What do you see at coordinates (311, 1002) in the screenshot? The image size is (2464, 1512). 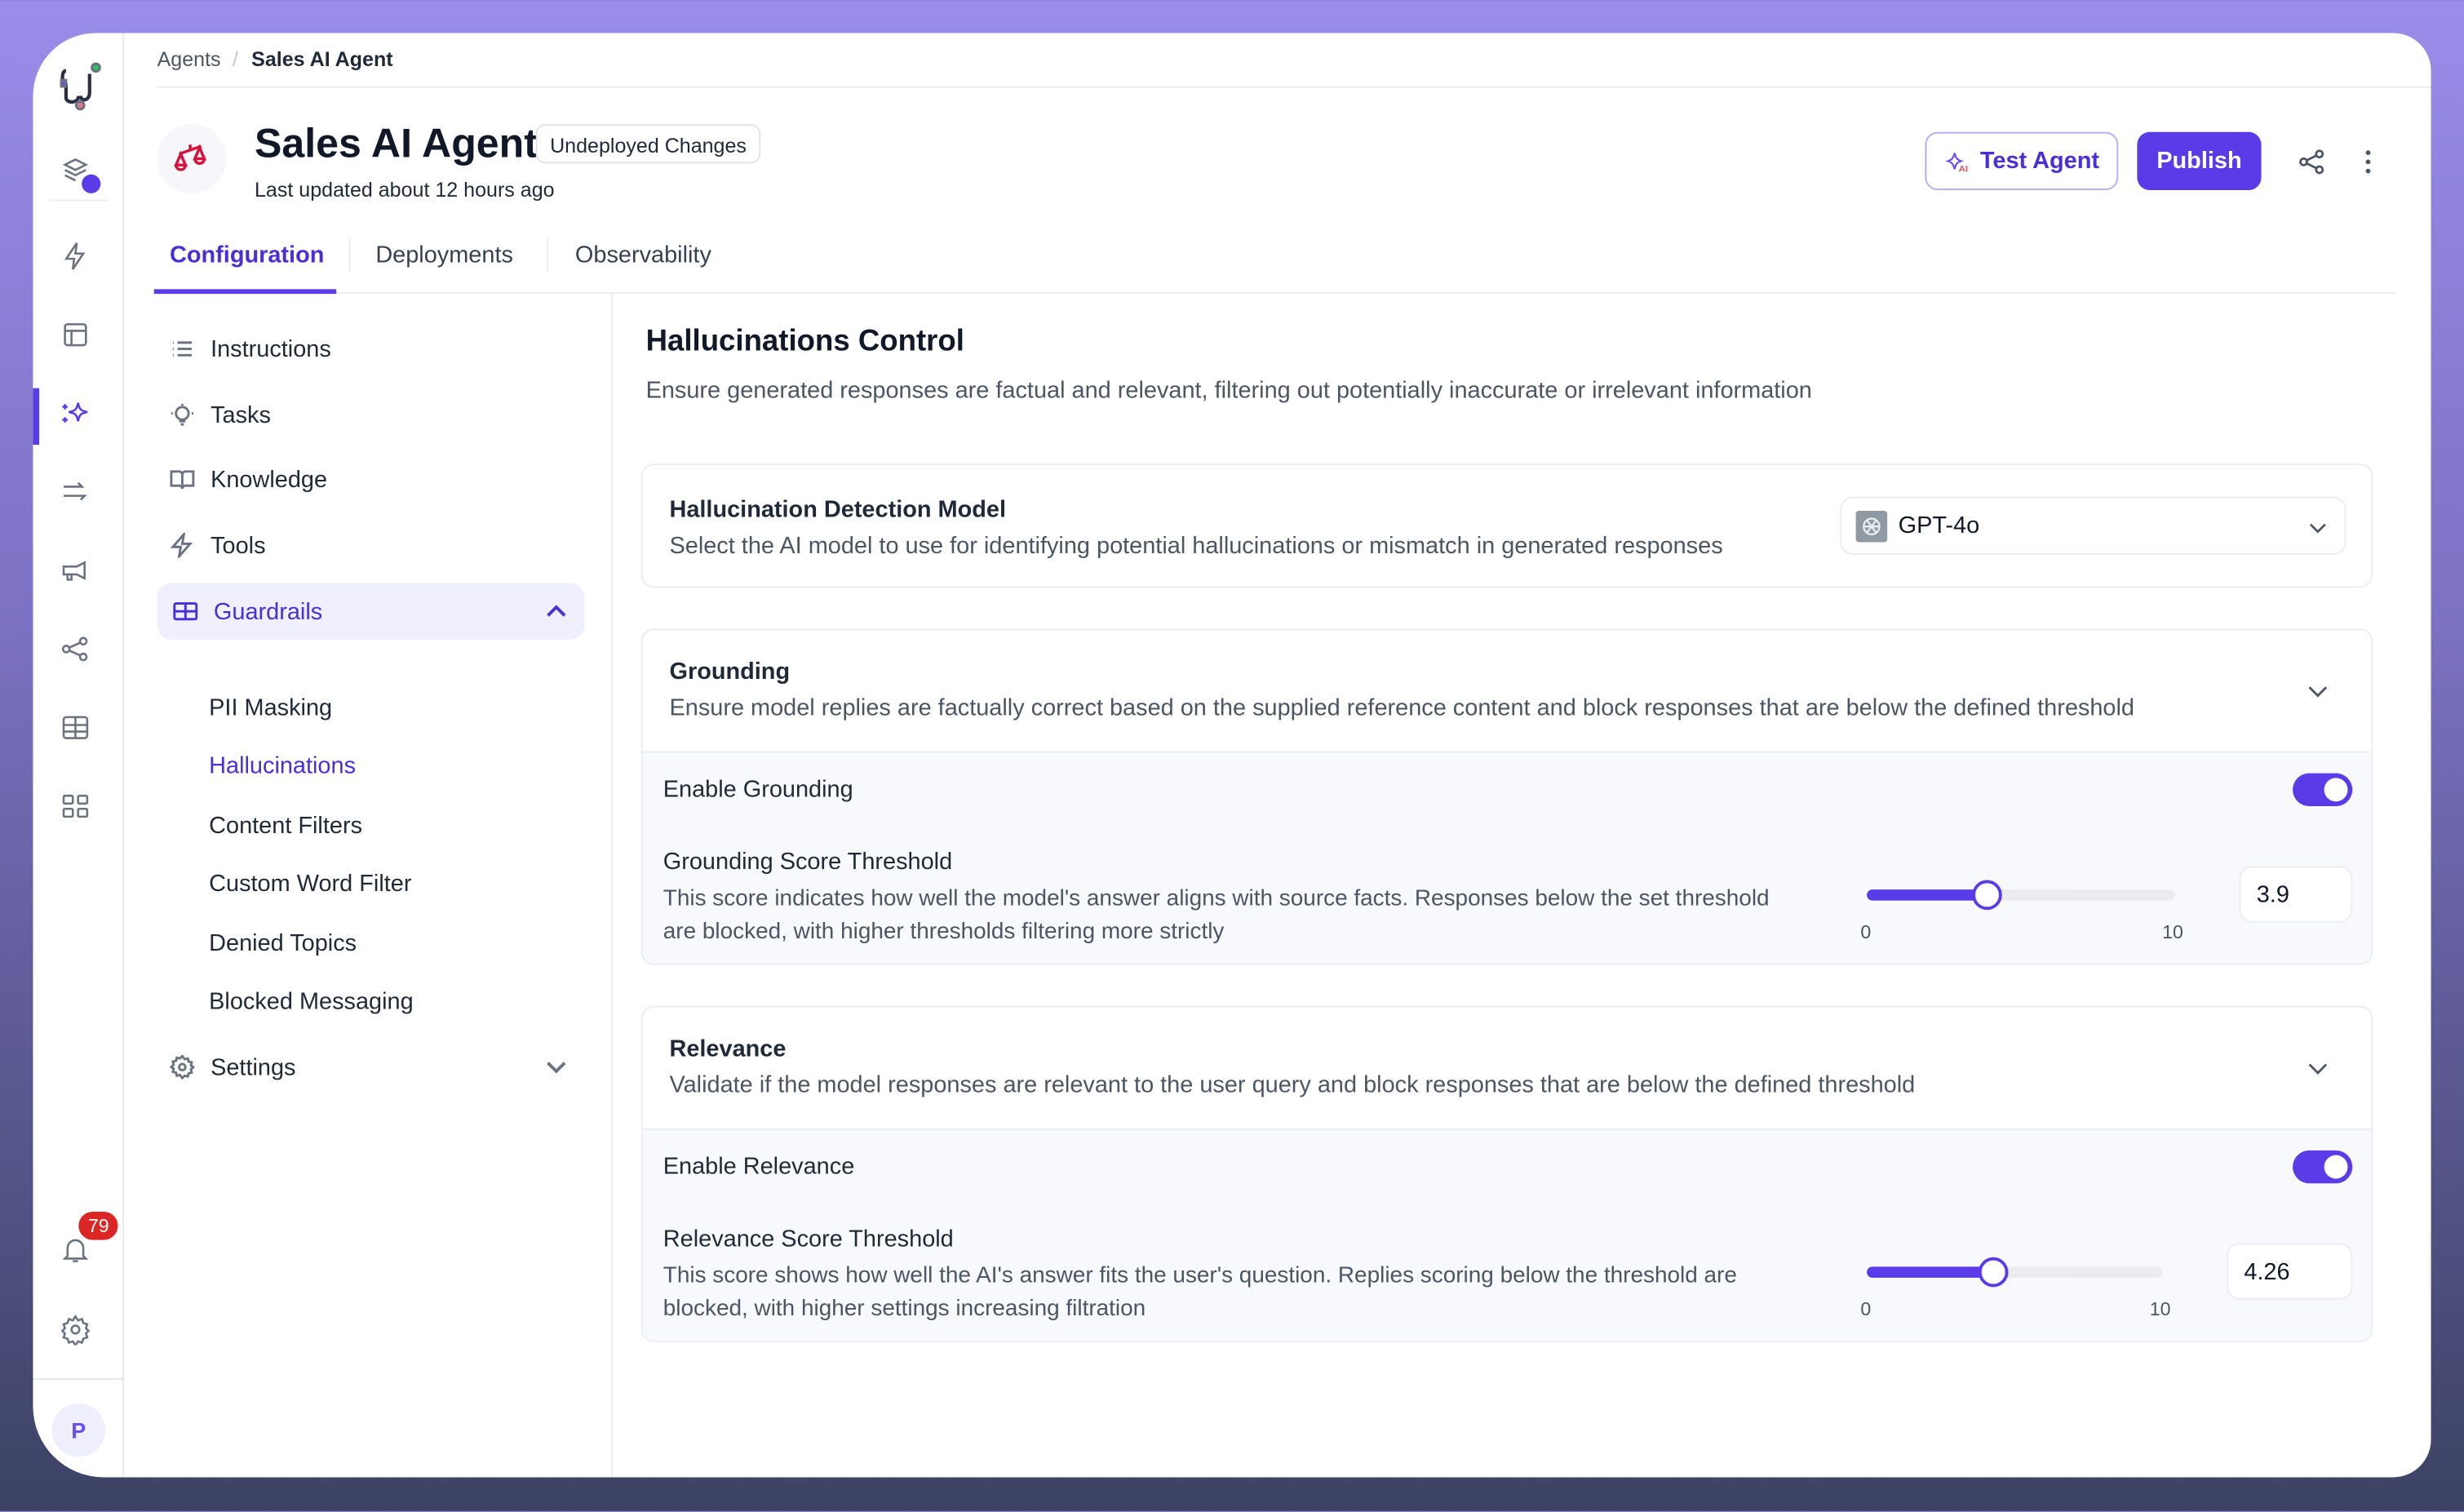 I see `nav-blocked-messaging: Blocked Messaging` at bounding box center [311, 1002].